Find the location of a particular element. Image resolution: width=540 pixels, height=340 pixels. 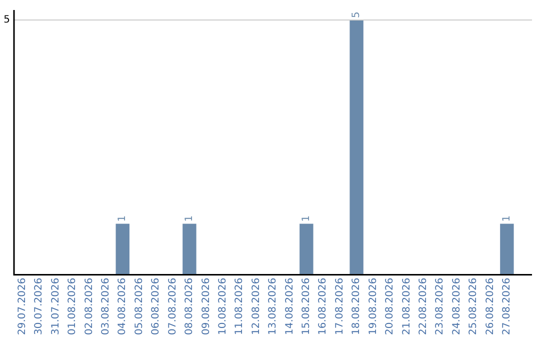

x-tick-label: 16.08.2026 is located at coordinates (323, 307).